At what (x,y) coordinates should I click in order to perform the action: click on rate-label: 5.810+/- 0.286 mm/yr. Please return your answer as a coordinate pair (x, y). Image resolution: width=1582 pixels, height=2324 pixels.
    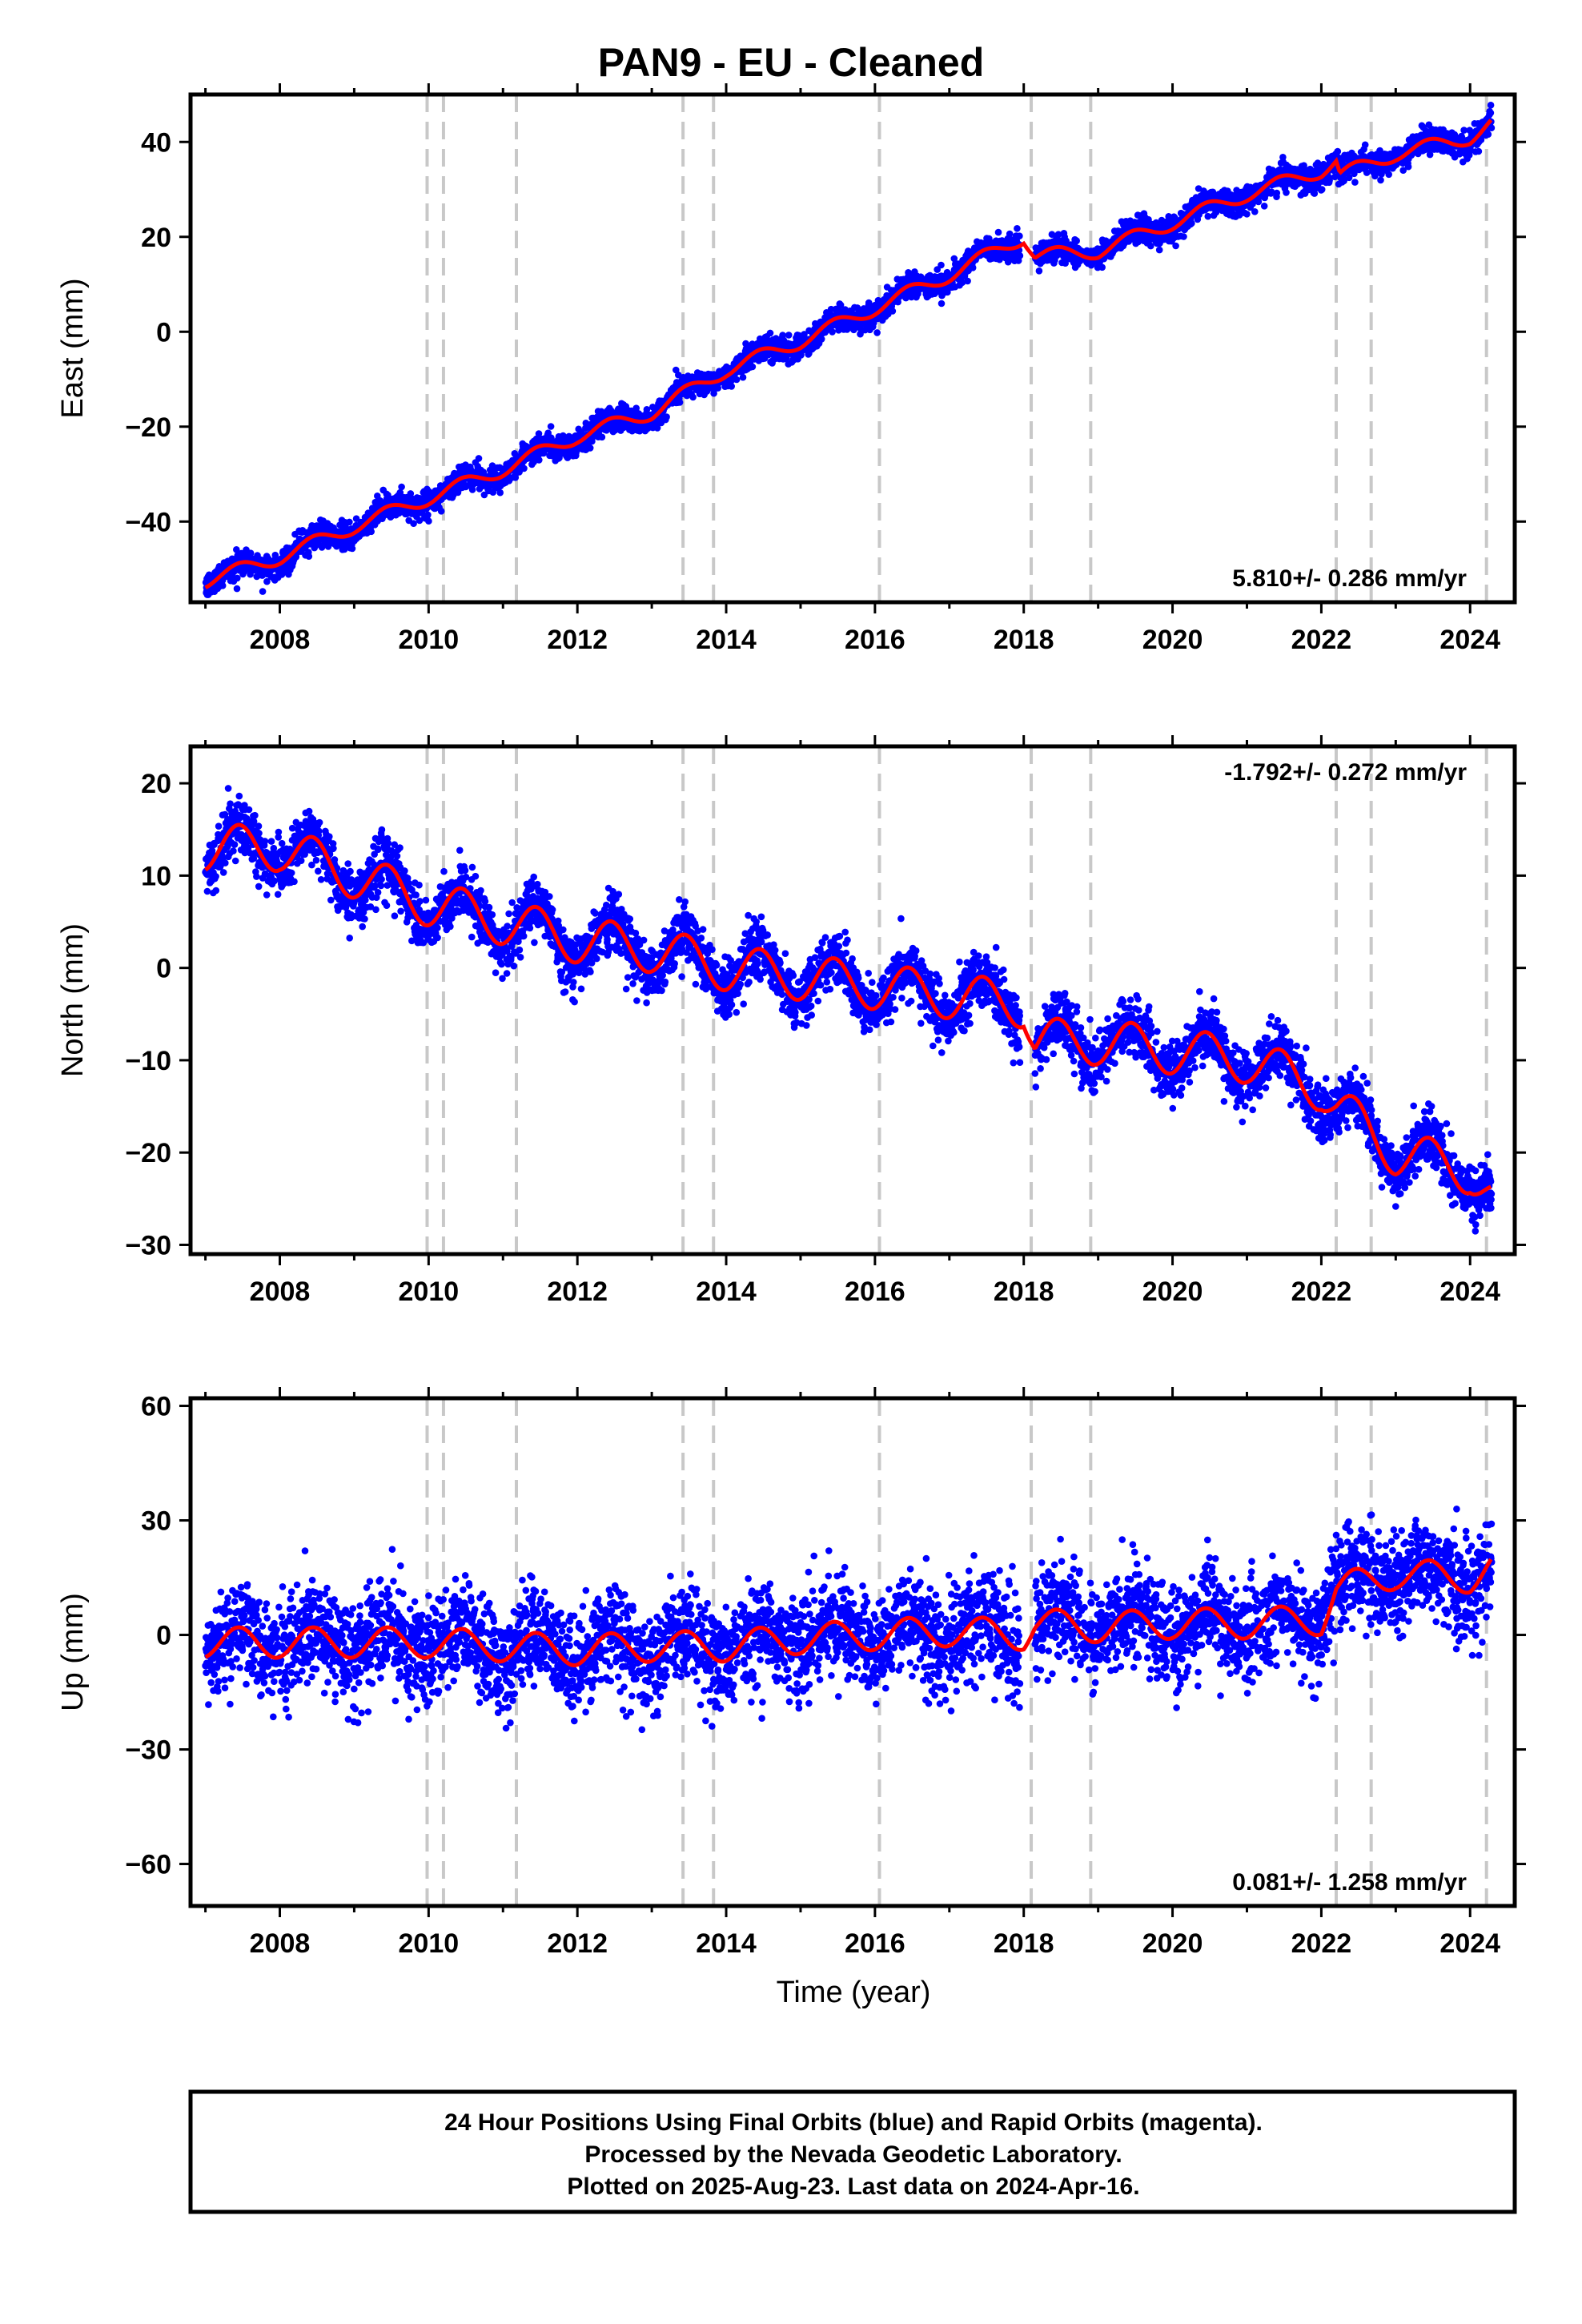
    Looking at the image, I should click on (1350, 578).